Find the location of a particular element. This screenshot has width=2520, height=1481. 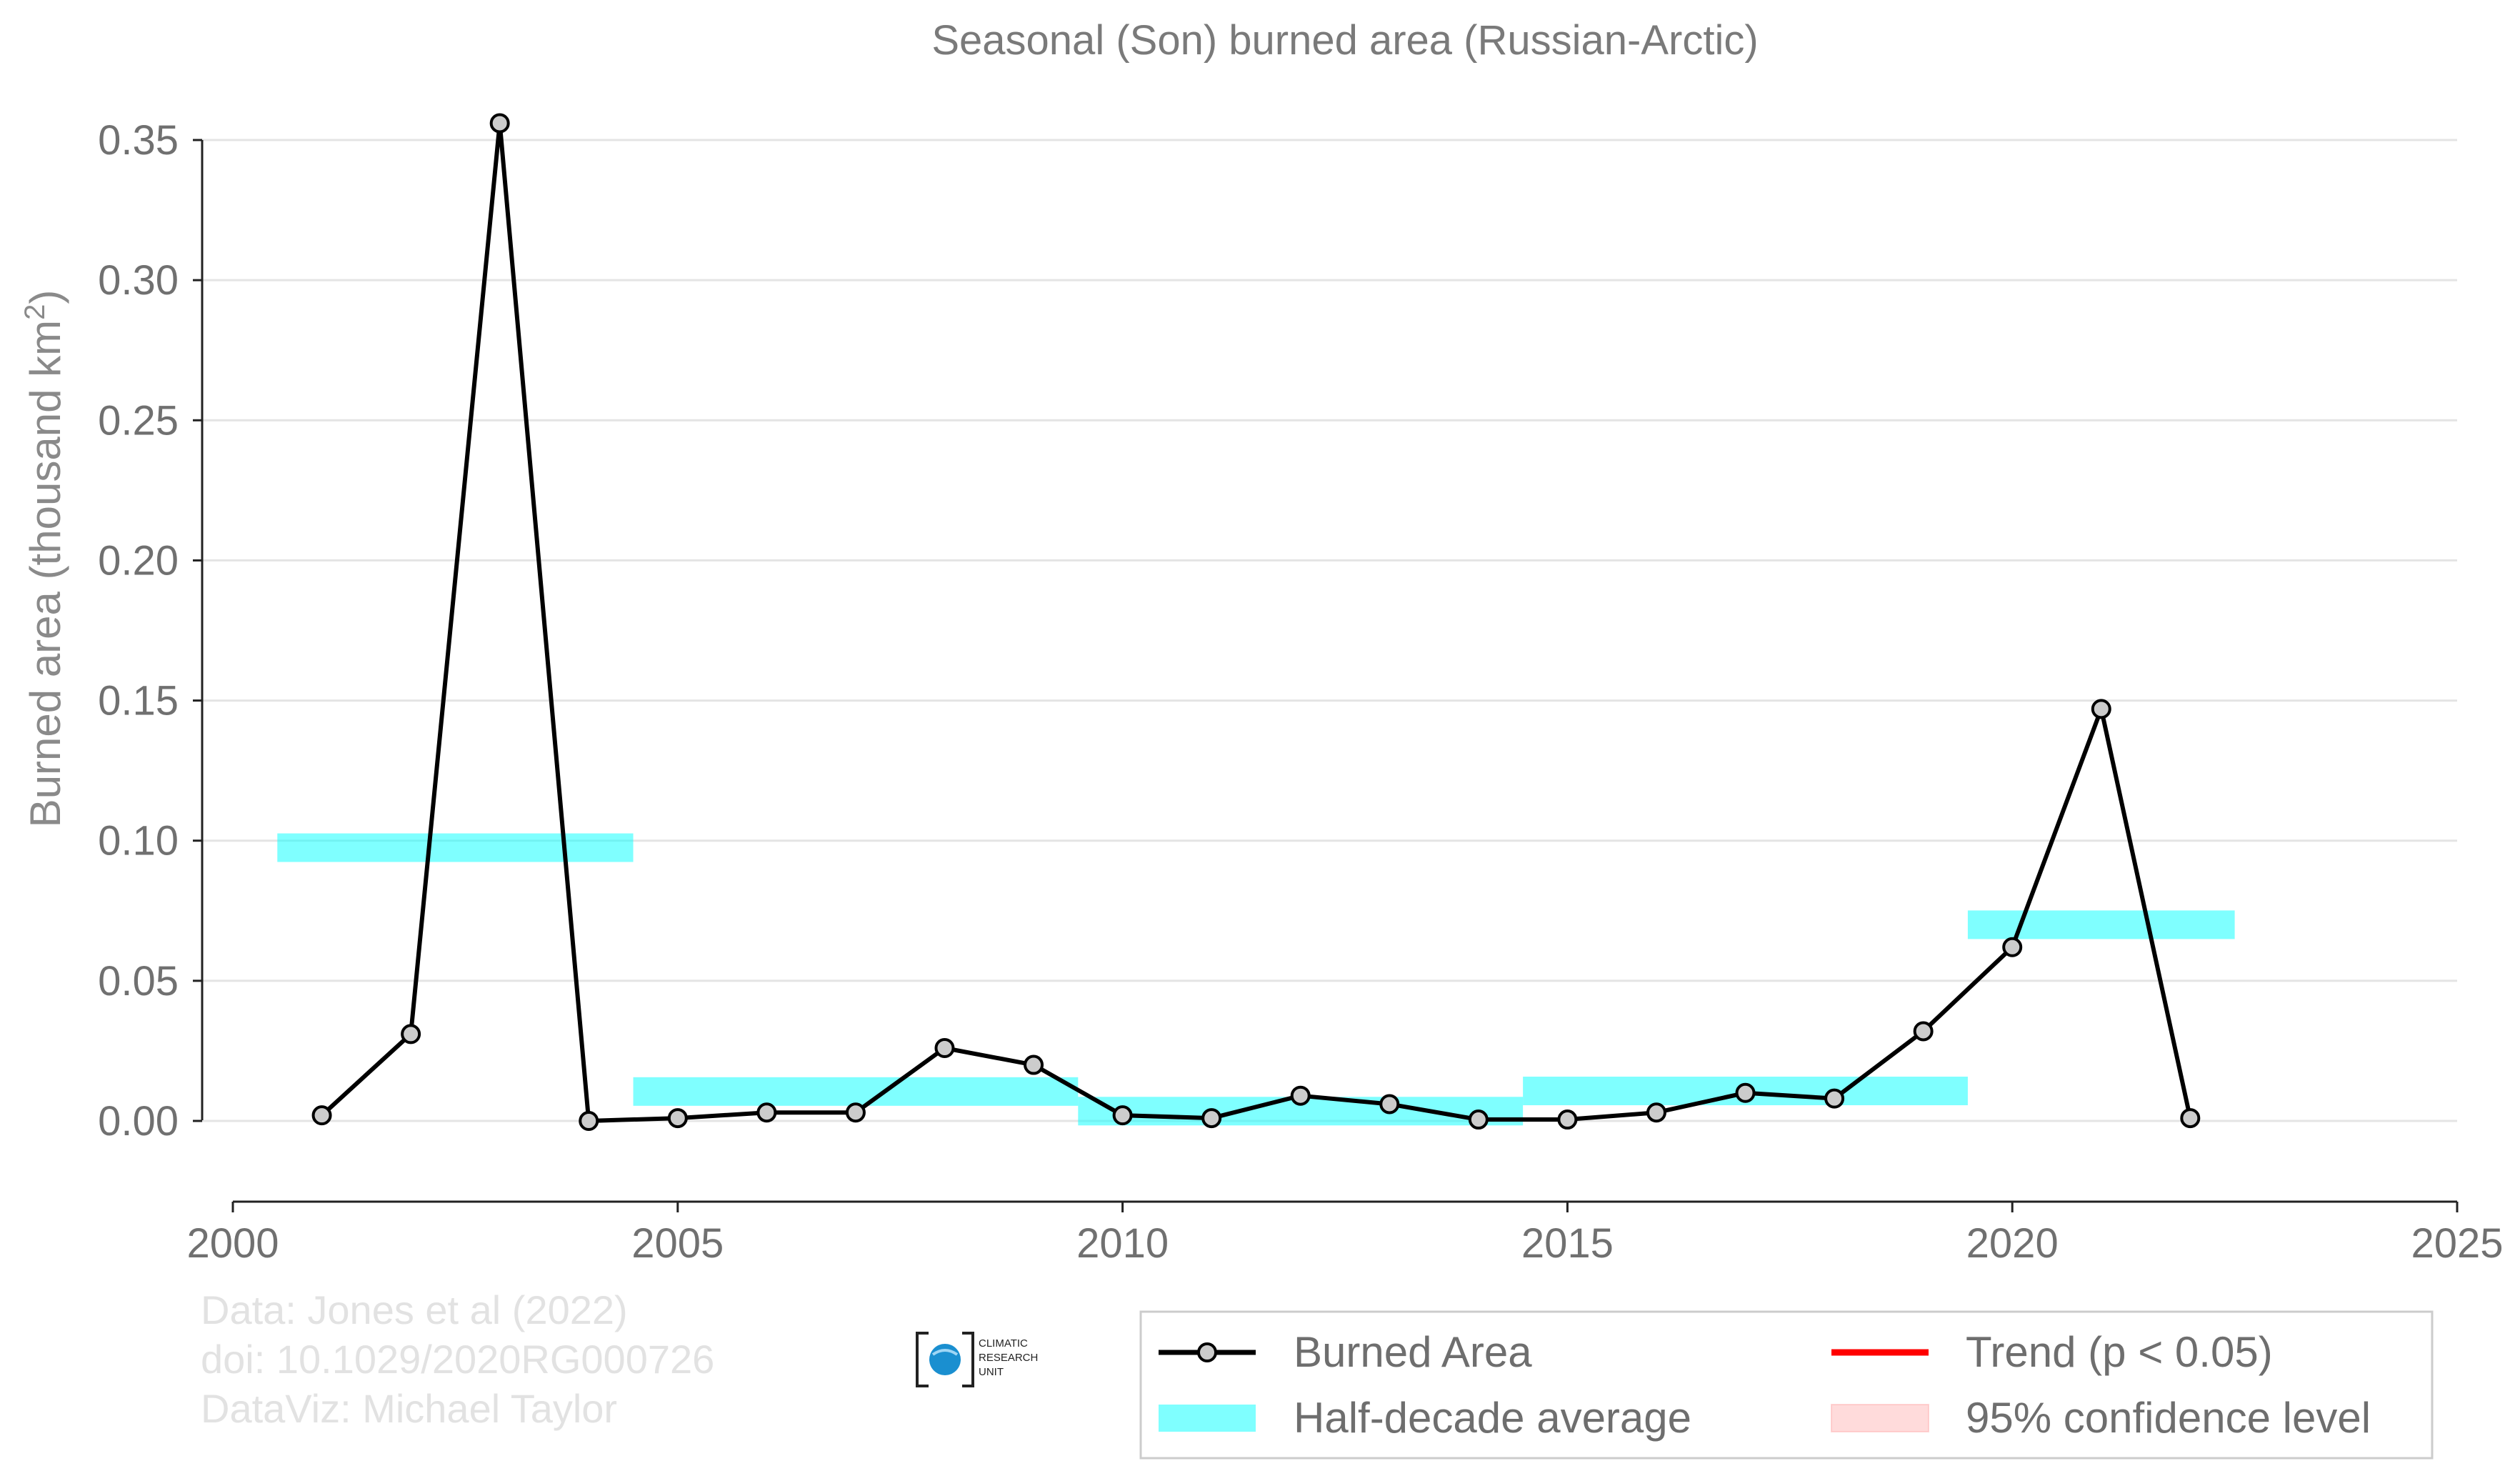

legend-frame is located at coordinates (1786, 1385).